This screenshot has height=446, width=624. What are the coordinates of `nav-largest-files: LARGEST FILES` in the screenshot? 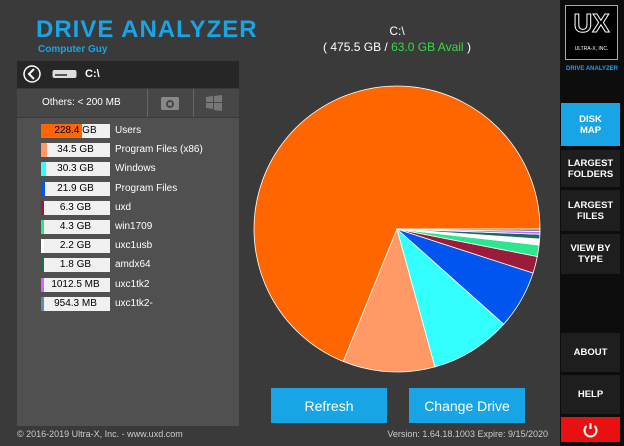 It's located at (590, 210).